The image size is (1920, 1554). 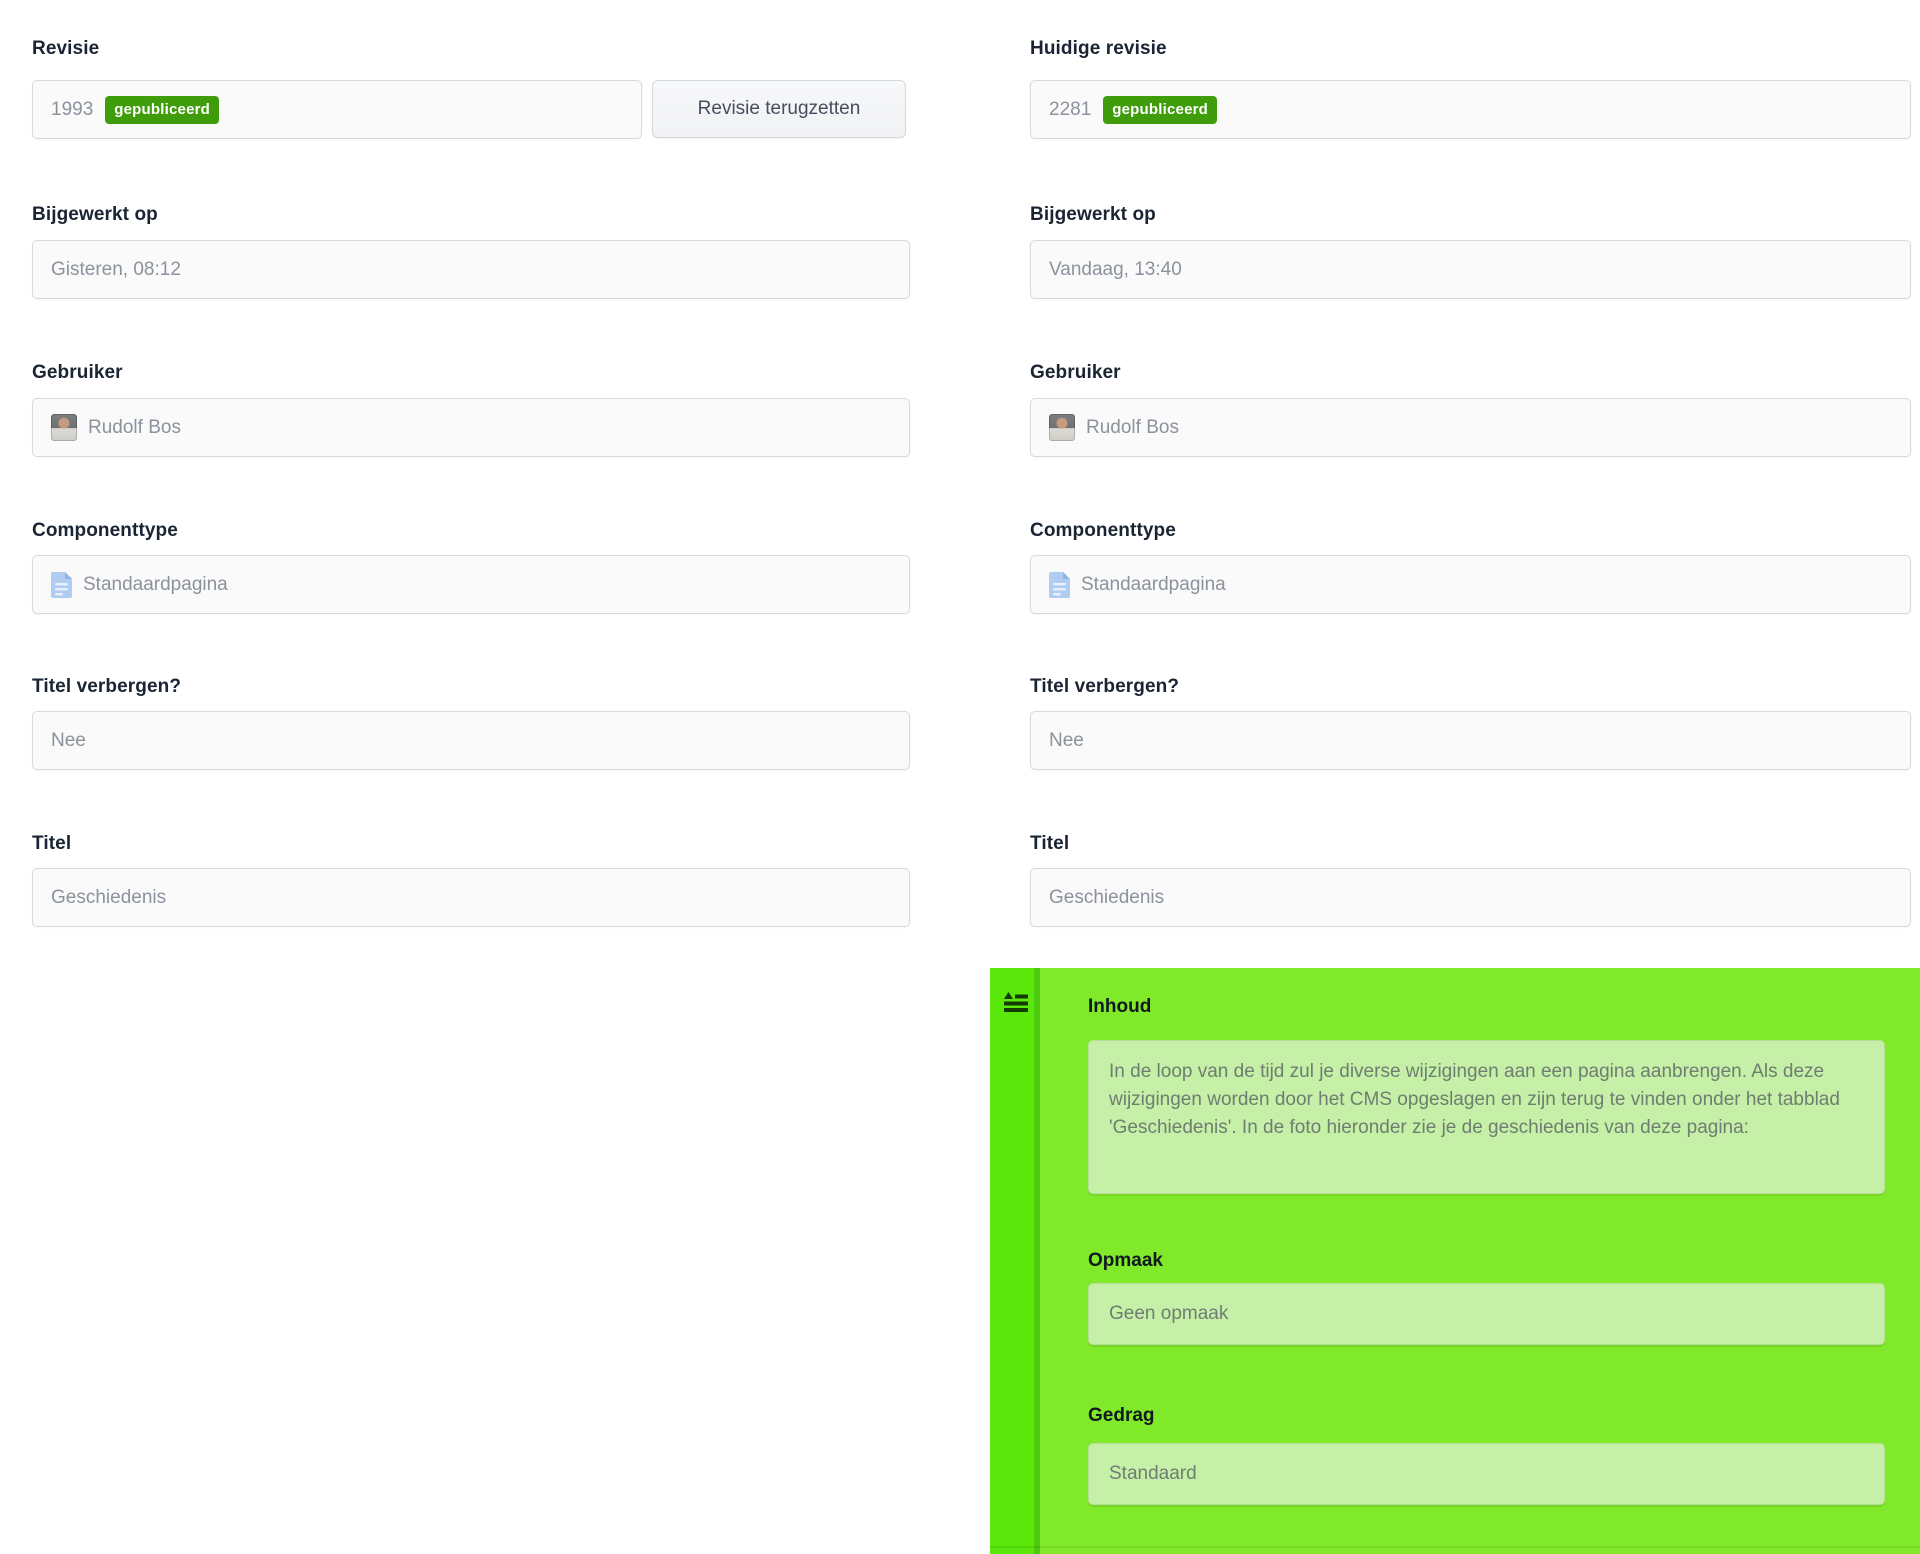 I want to click on diff-section-divider, so click(x=1455, y=1547).